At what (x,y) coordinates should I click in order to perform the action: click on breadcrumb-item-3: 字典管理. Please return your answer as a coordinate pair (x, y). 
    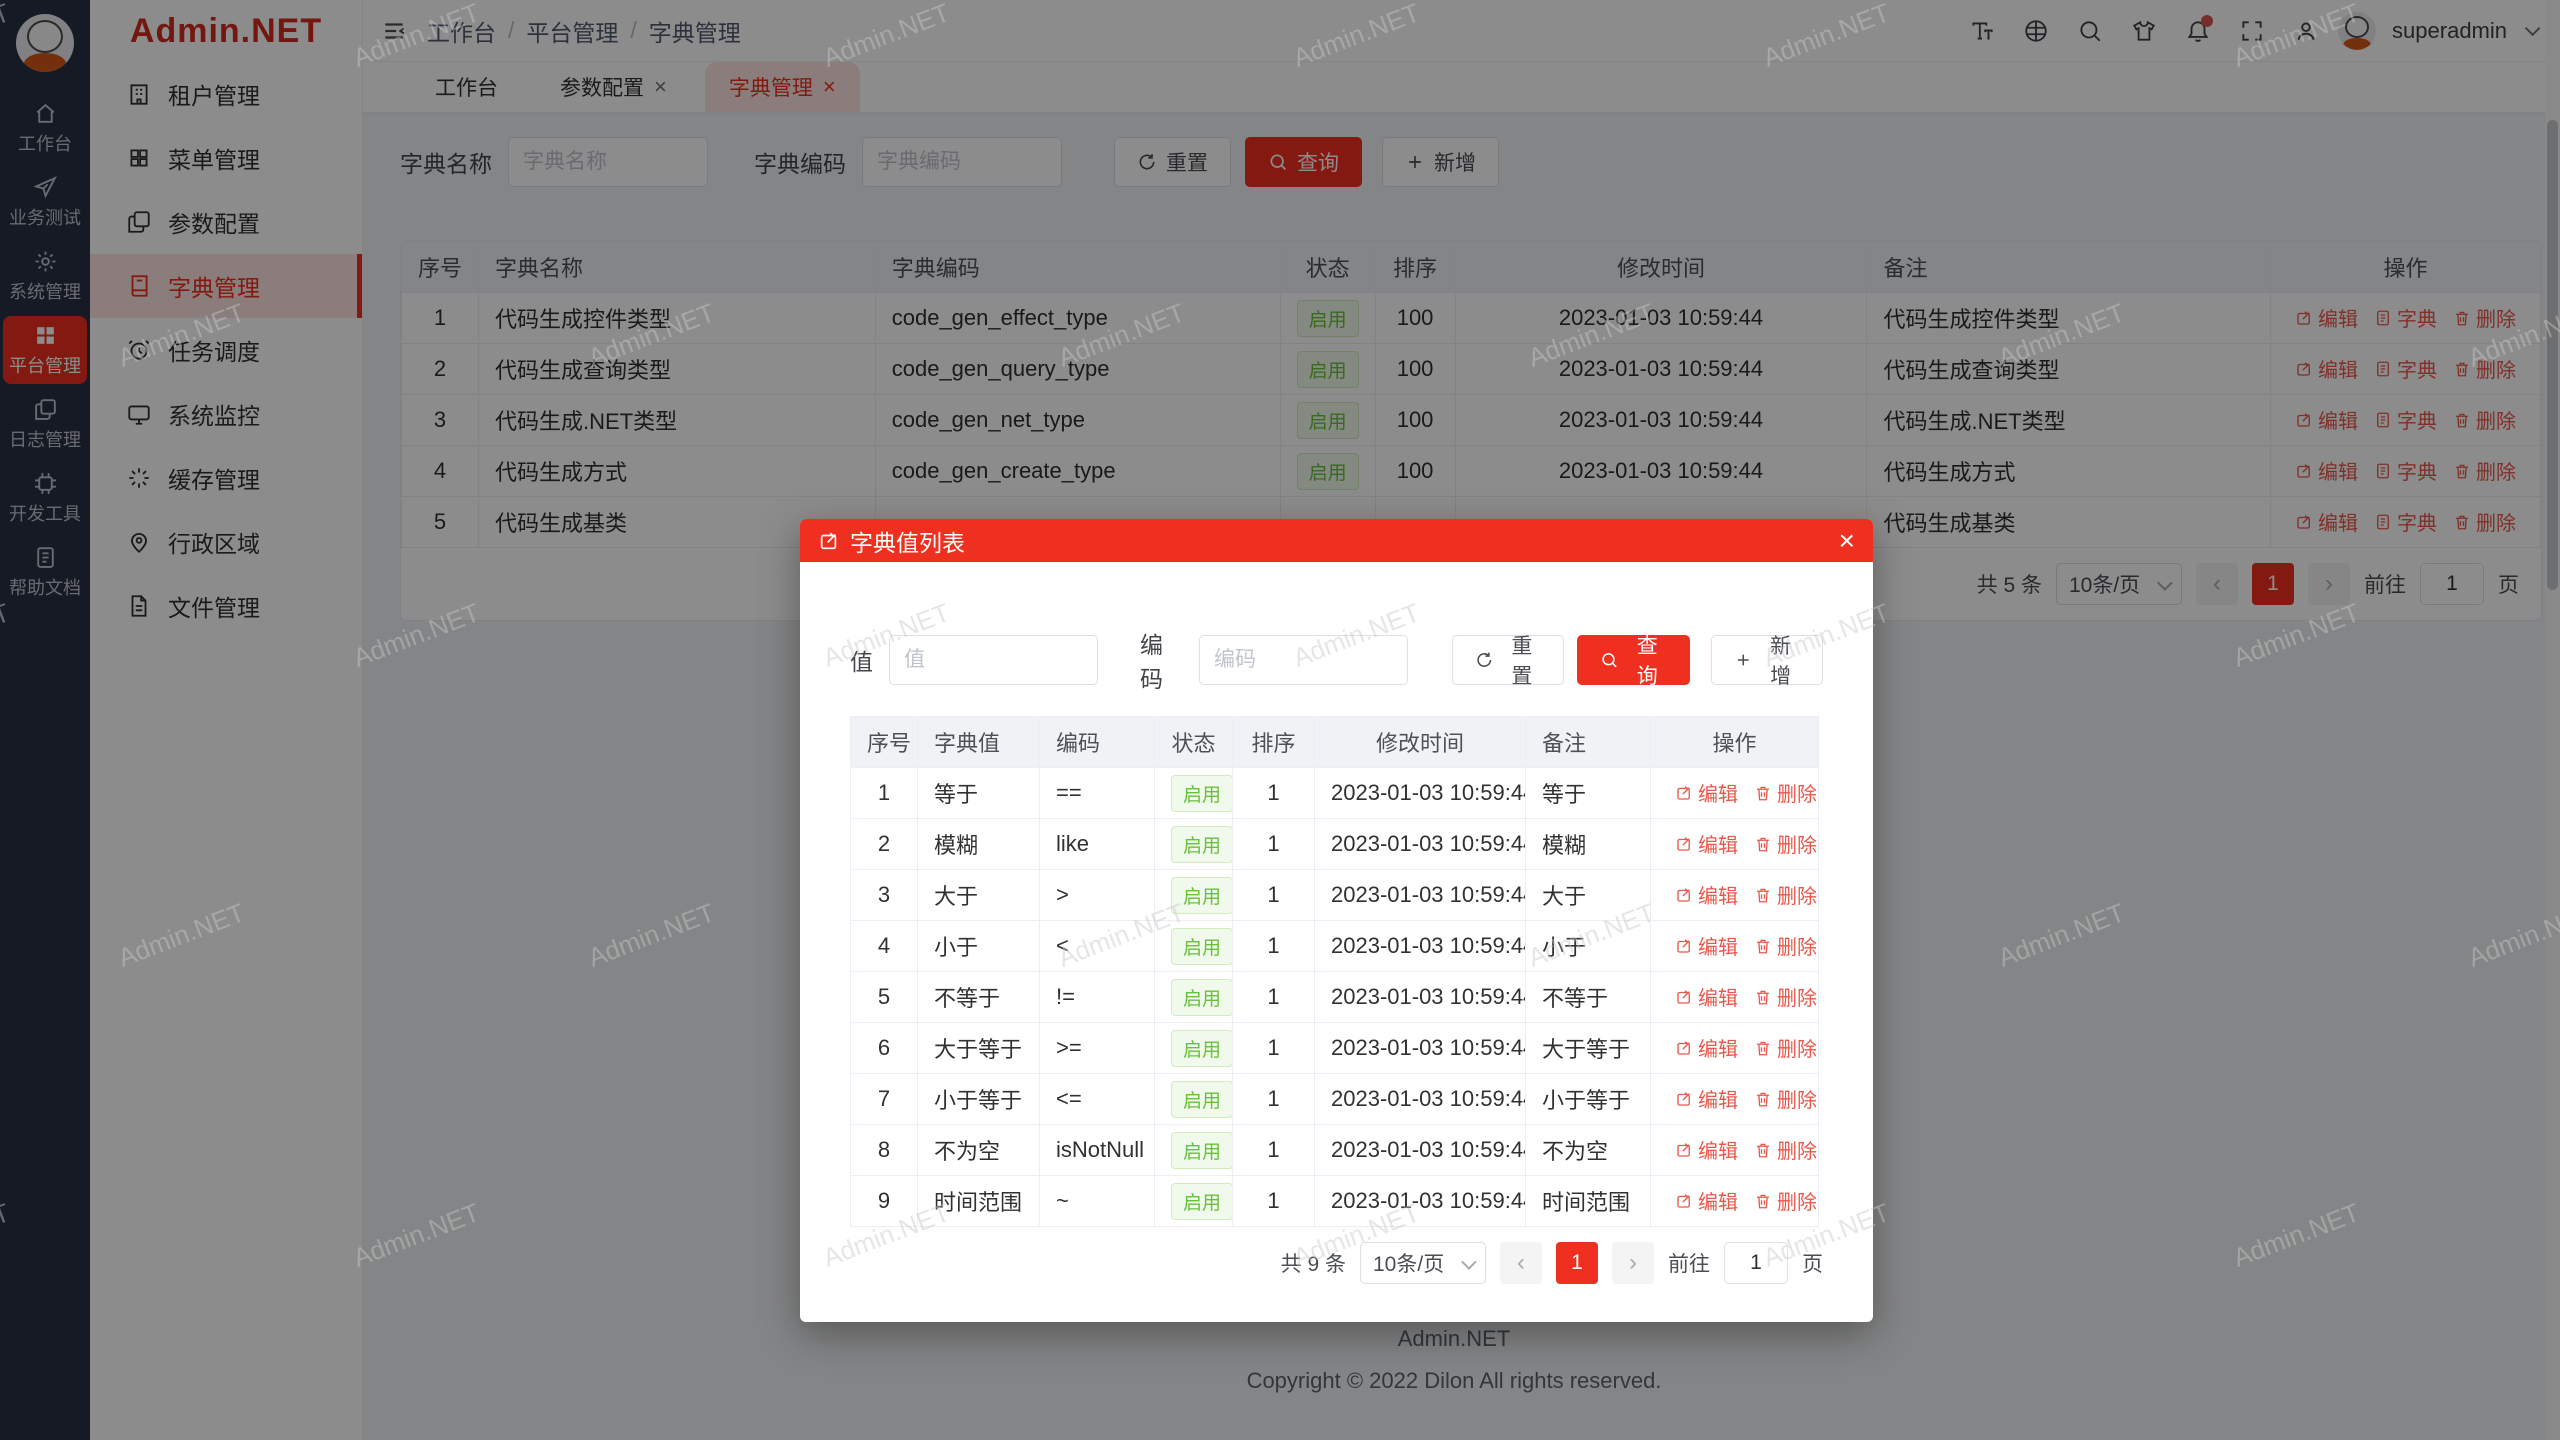
    Looking at the image, I should click on (694, 32).